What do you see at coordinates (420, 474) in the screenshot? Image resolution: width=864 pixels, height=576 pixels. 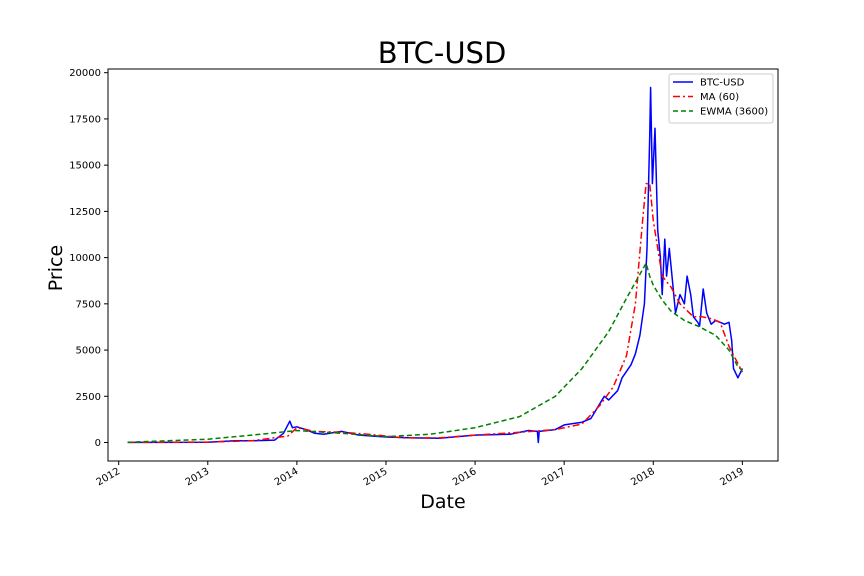 I see `x-axis: 2012 2013 2014 2015 2016 2017 2018 2019` at bounding box center [420, 474].